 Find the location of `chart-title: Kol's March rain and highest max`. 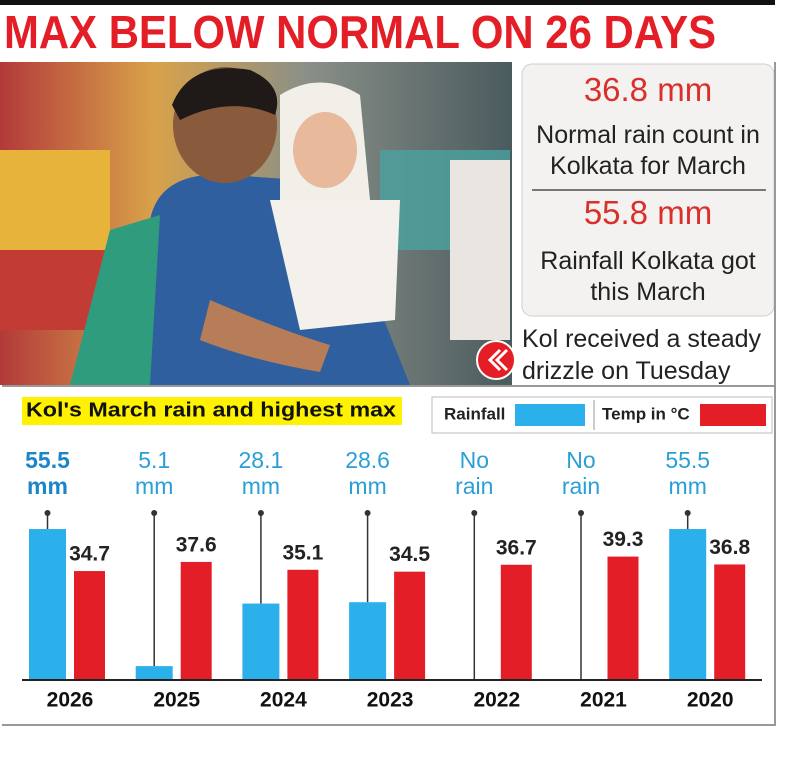

chart-title: Kol's March rain and highest max is located at coordinates (211, 410).